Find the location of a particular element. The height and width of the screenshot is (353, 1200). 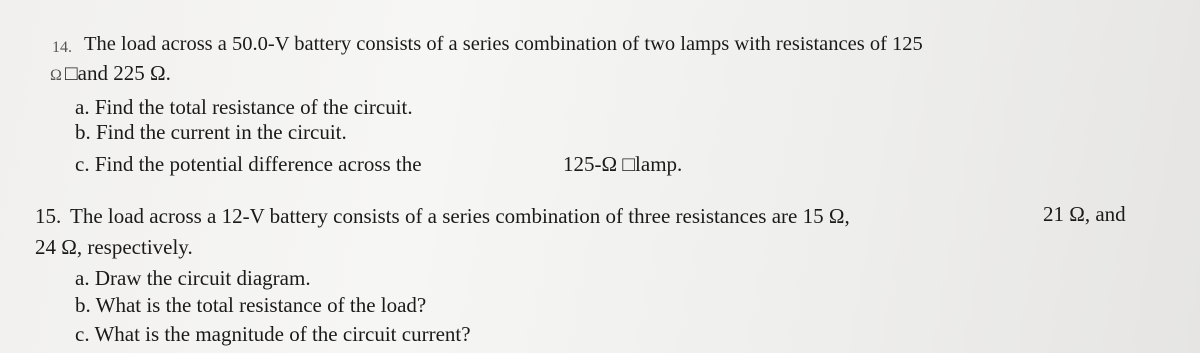

problem-part: a. Draw the circuit diagram. is located at coordinates (193, 278).